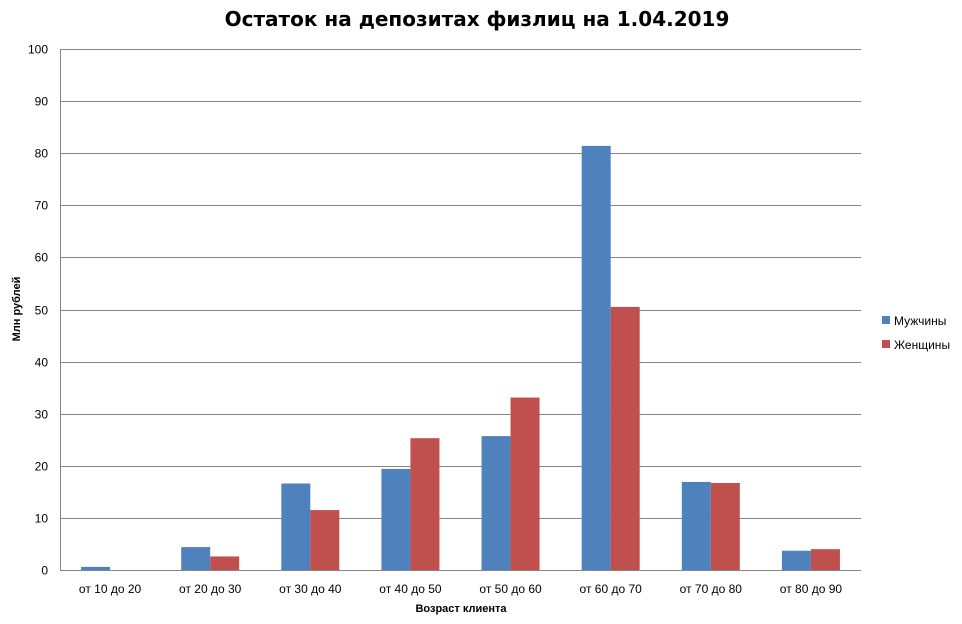 The height and width of the screenshot is (624, 962). Describe the element at coordinates (461, 609) in the screenshot. I see `x-axis-label: Возраст клиента` at that location.